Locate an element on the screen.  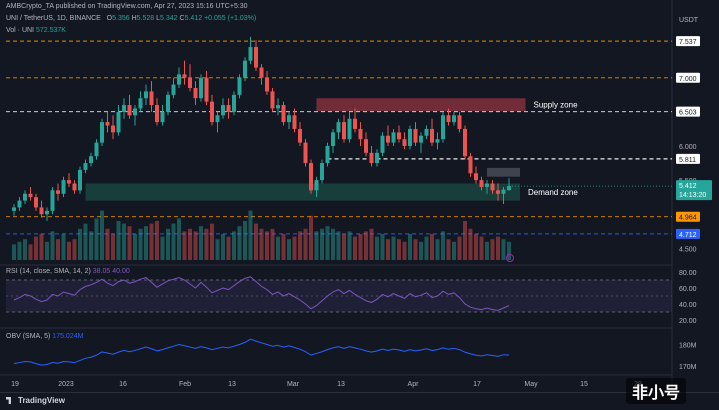
rsi-legend: RSI (14, close, SMA, 14, 2) 38.05 40.00 is located at coordinates (68, 271).